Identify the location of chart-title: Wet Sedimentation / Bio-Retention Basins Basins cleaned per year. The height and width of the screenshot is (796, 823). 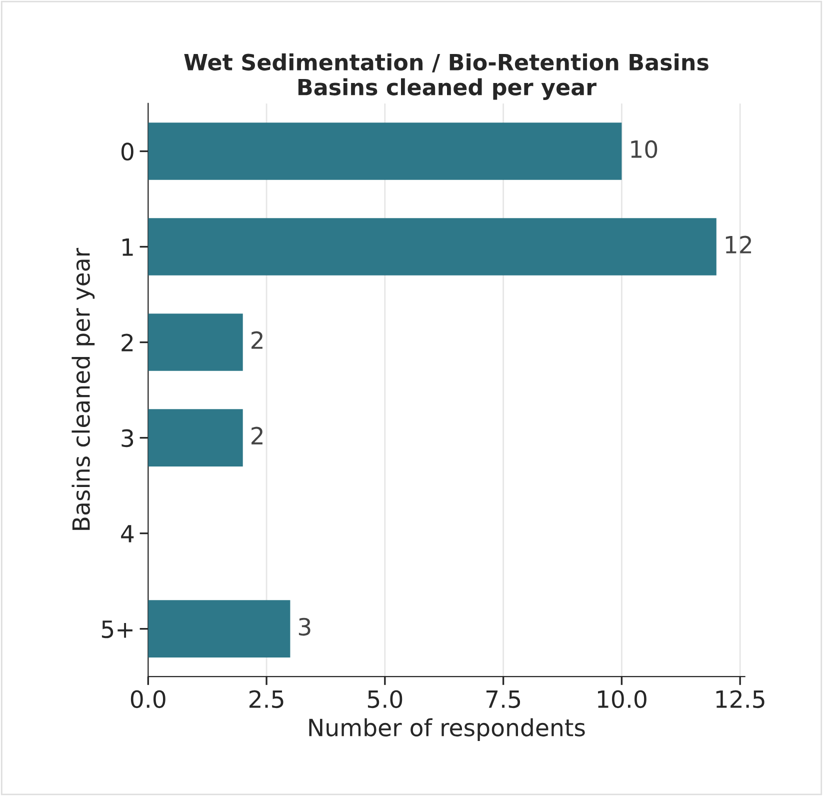
(446, 76).